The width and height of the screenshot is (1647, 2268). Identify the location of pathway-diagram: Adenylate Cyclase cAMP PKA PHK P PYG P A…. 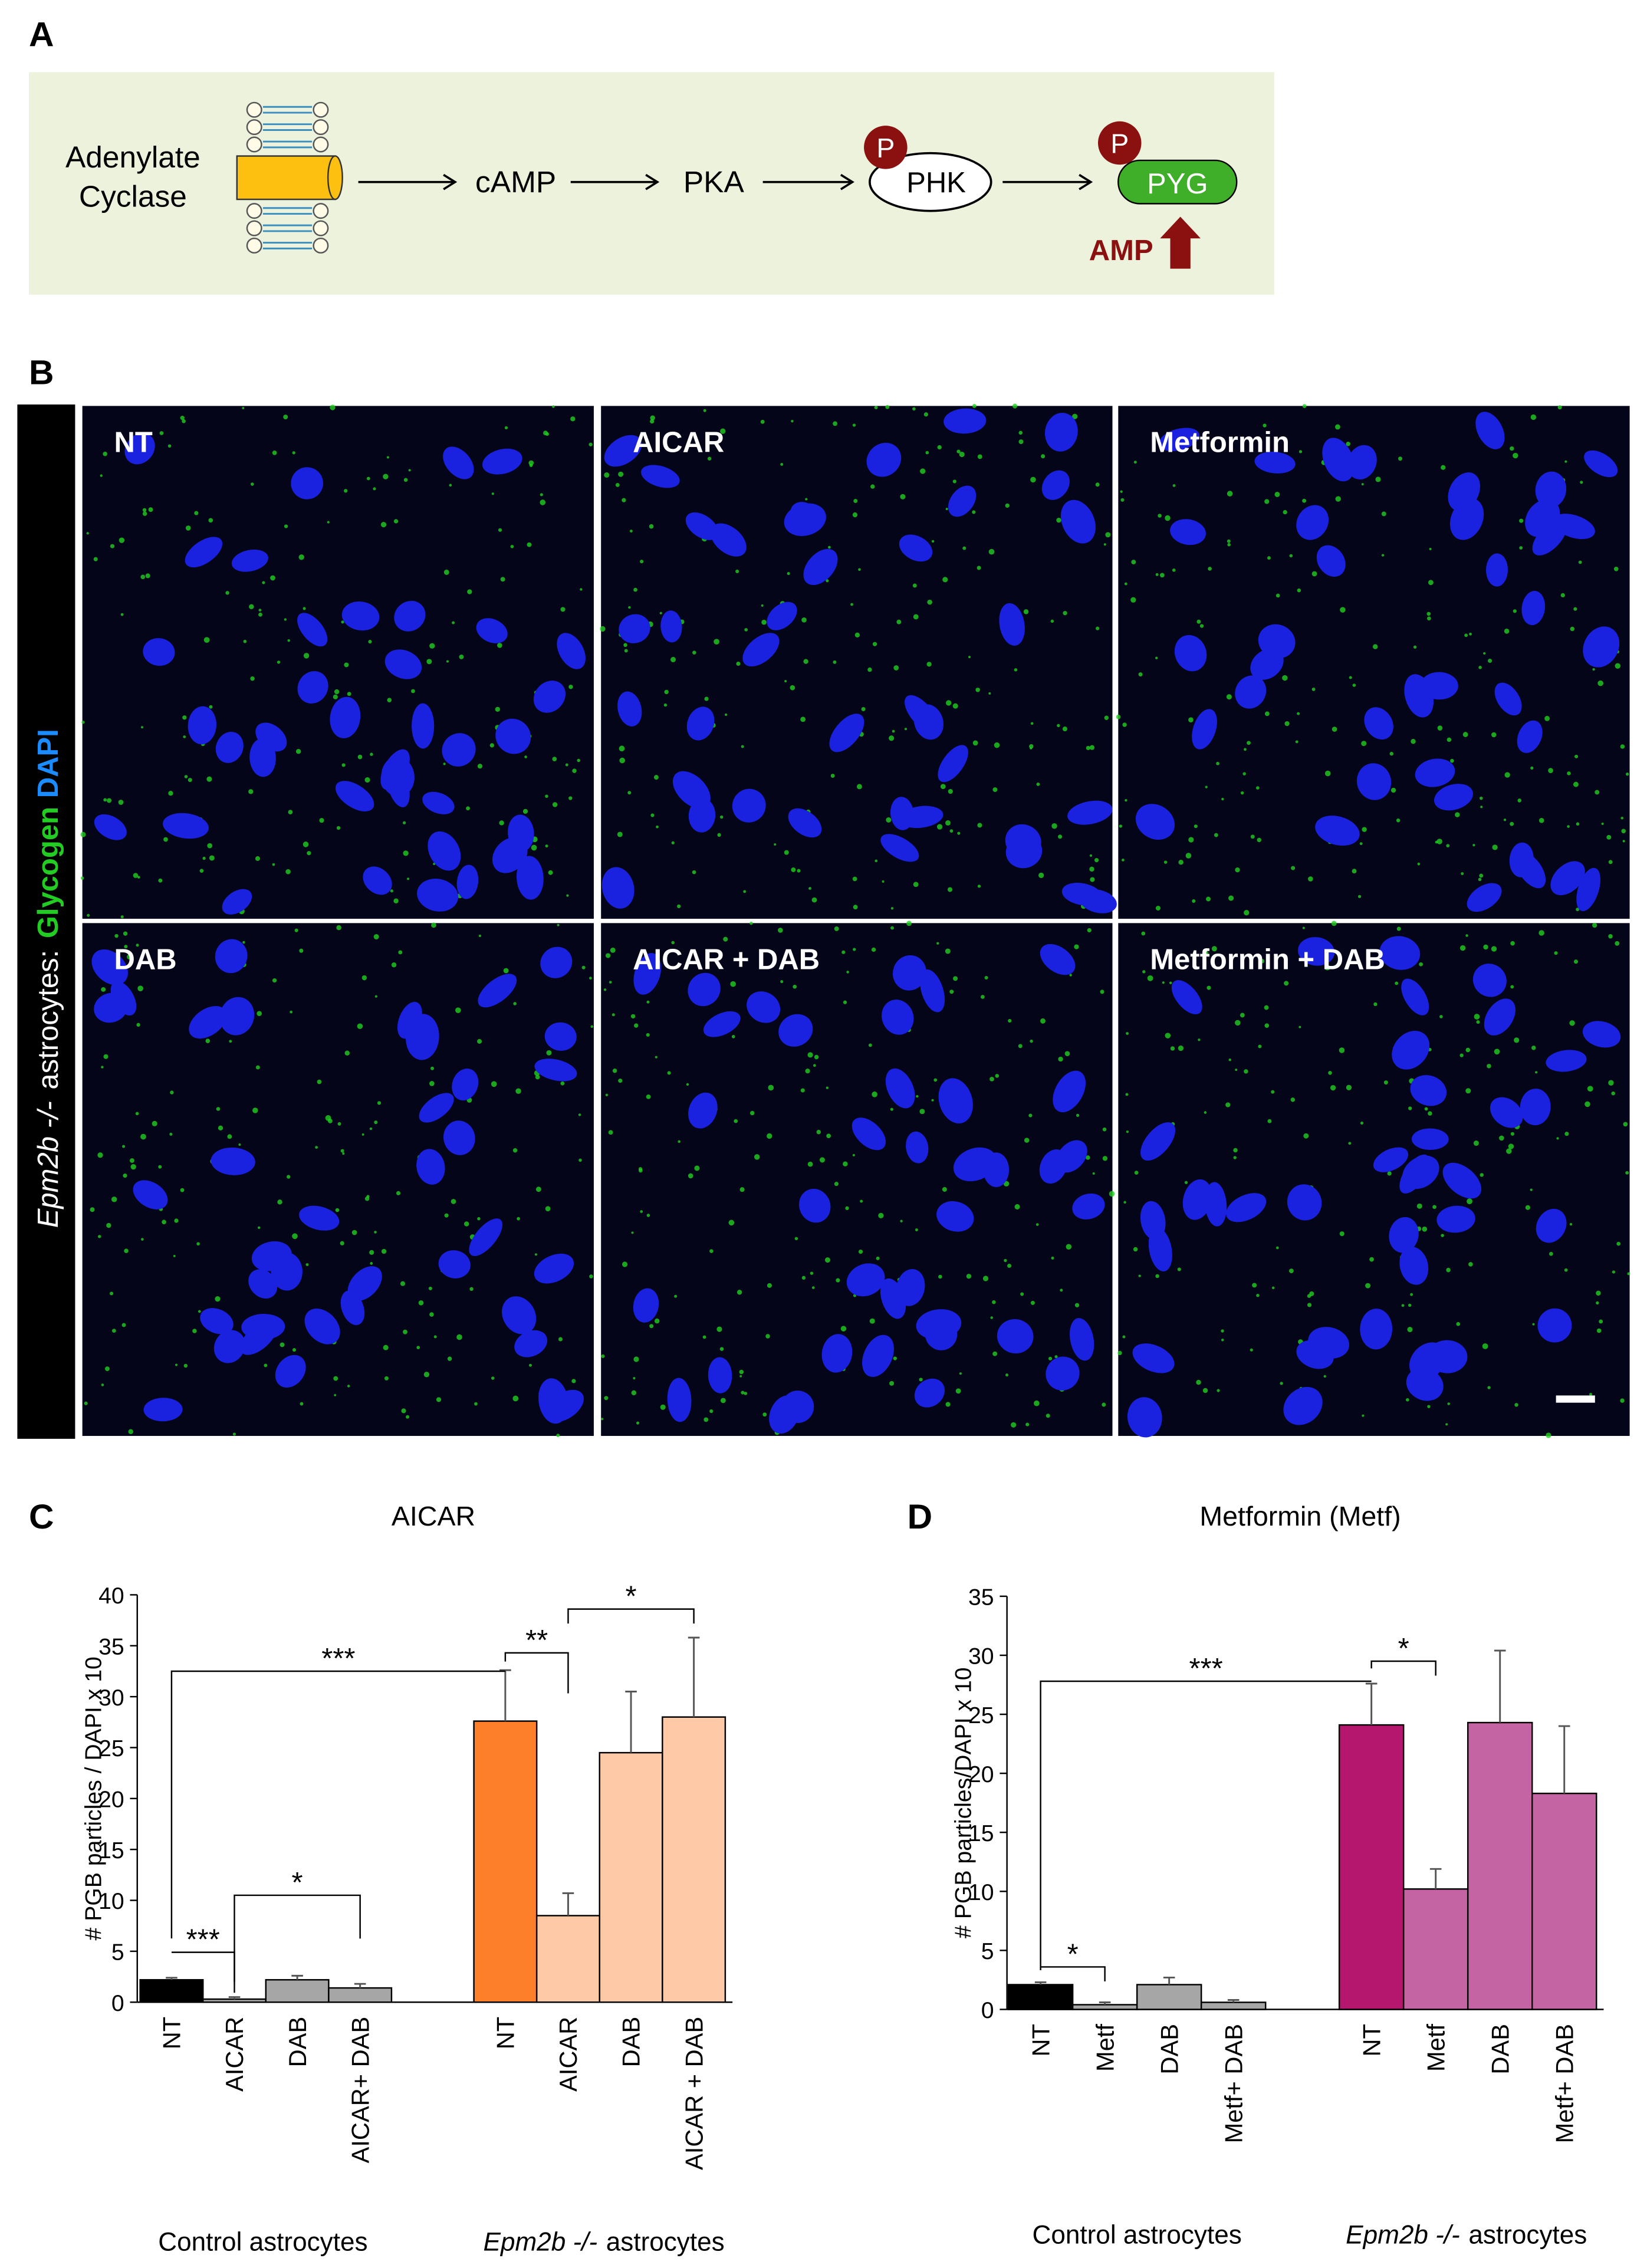
(651, 184).